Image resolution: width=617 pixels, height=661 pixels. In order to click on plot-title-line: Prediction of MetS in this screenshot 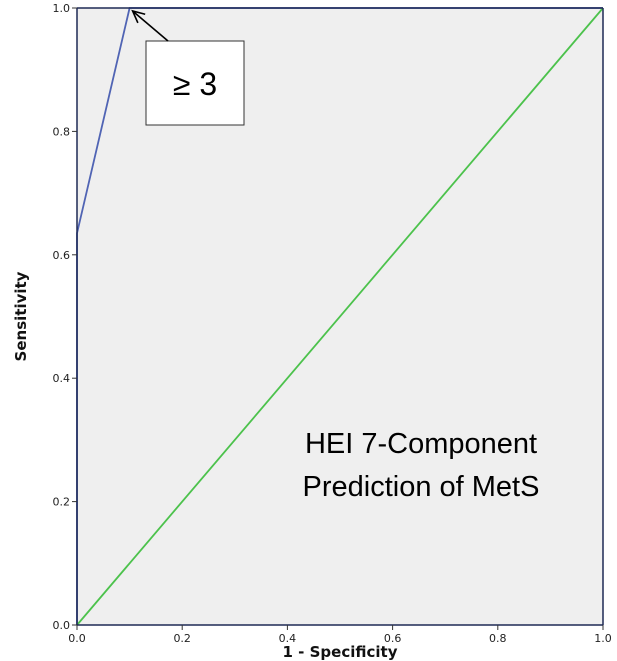, I will do `click(421, 487)`.